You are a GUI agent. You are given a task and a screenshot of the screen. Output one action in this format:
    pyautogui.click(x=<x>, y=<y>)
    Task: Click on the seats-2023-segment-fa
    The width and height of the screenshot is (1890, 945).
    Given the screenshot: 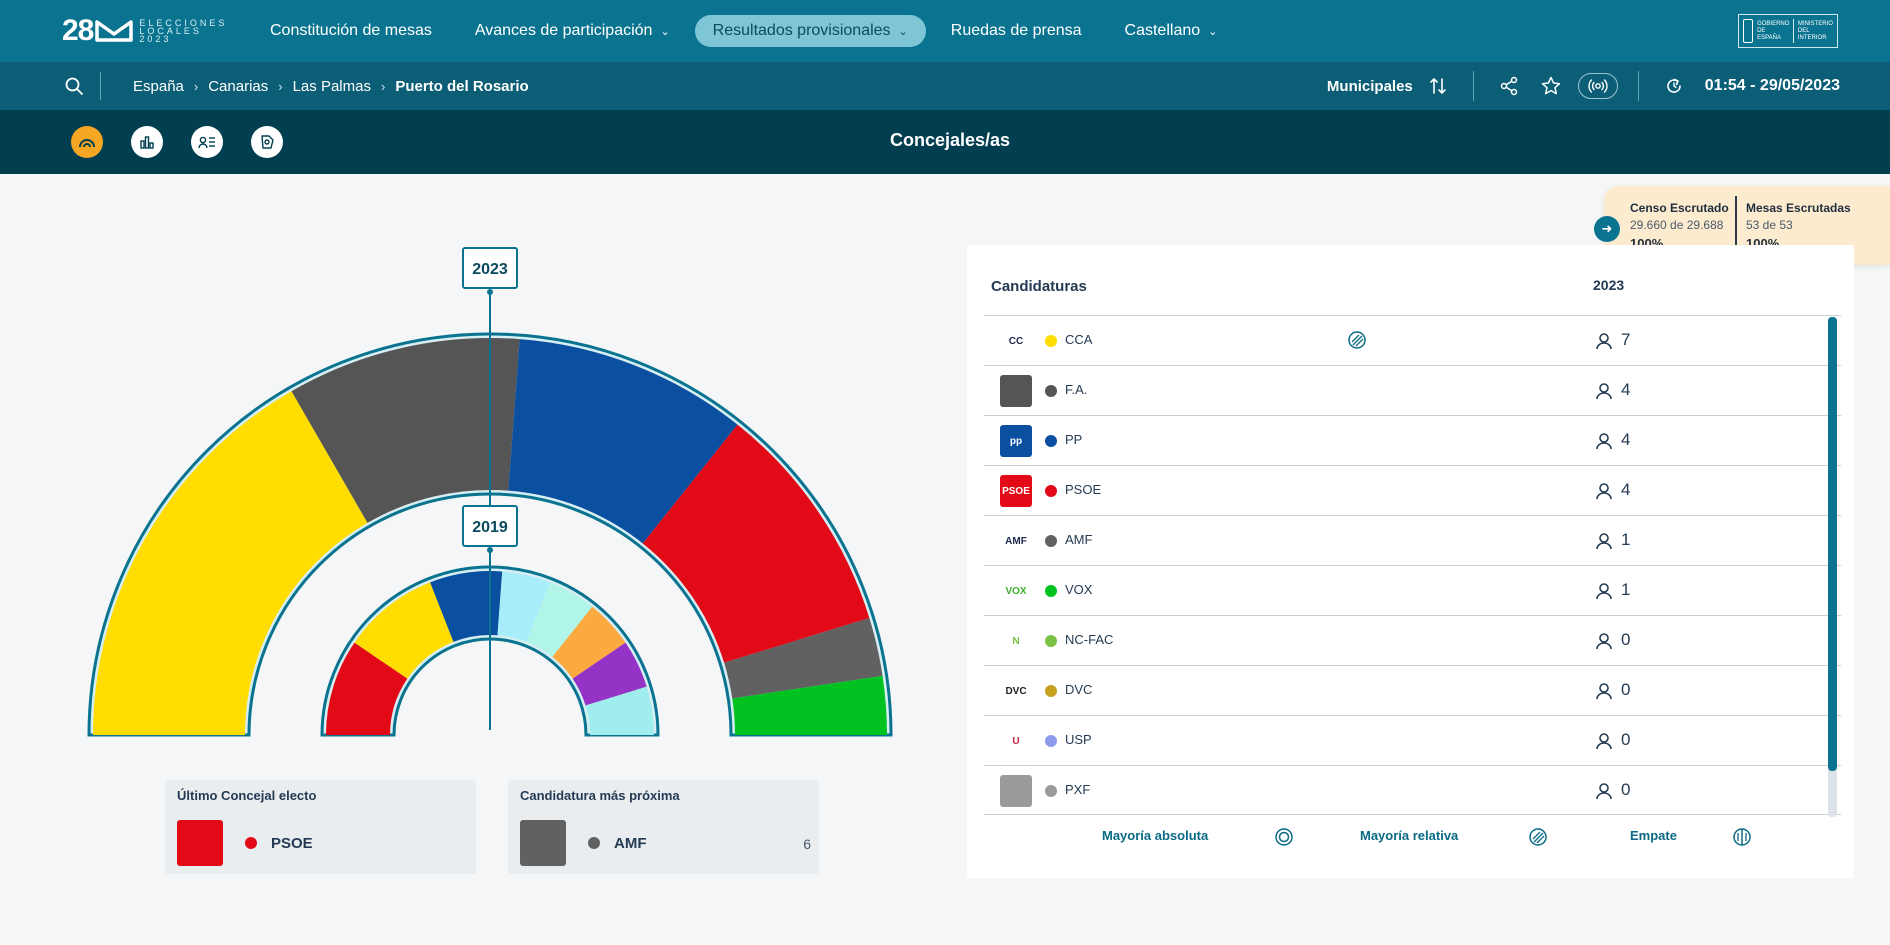 What is the action you would take?
    pyautogui.click(x=405, y=430)
    